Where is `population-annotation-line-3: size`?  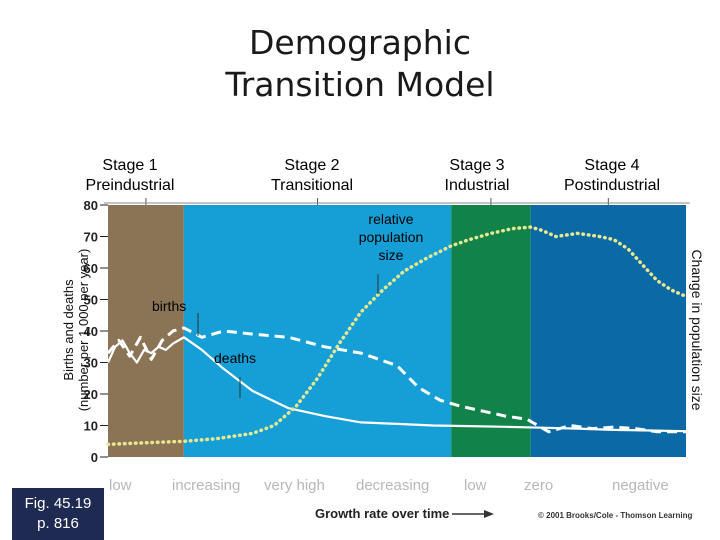 population-annotation-line-3: size is located at coordinates (391, 255).